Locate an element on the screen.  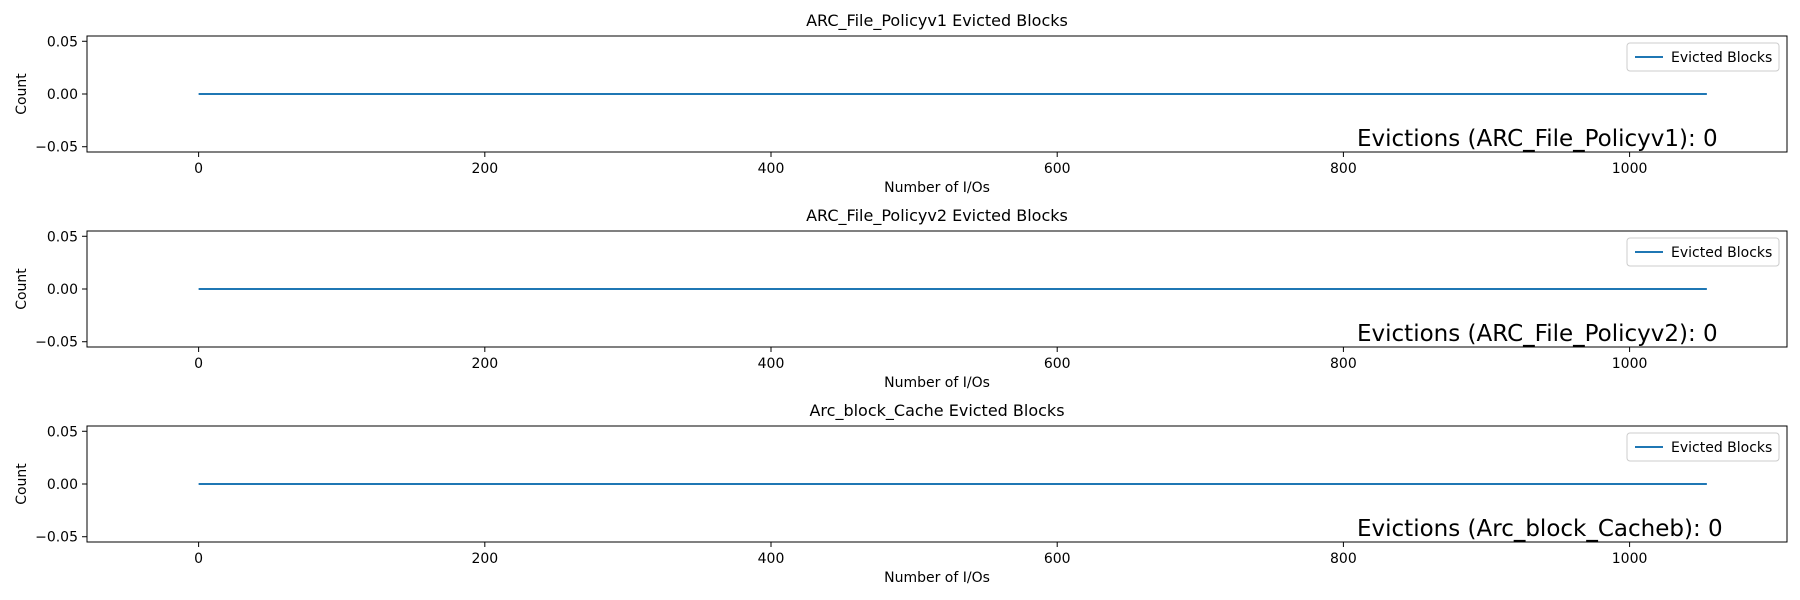
panel-2-title: ARC_File_Policyv2 Evicted Blocks is located at coordinates (937, 216).